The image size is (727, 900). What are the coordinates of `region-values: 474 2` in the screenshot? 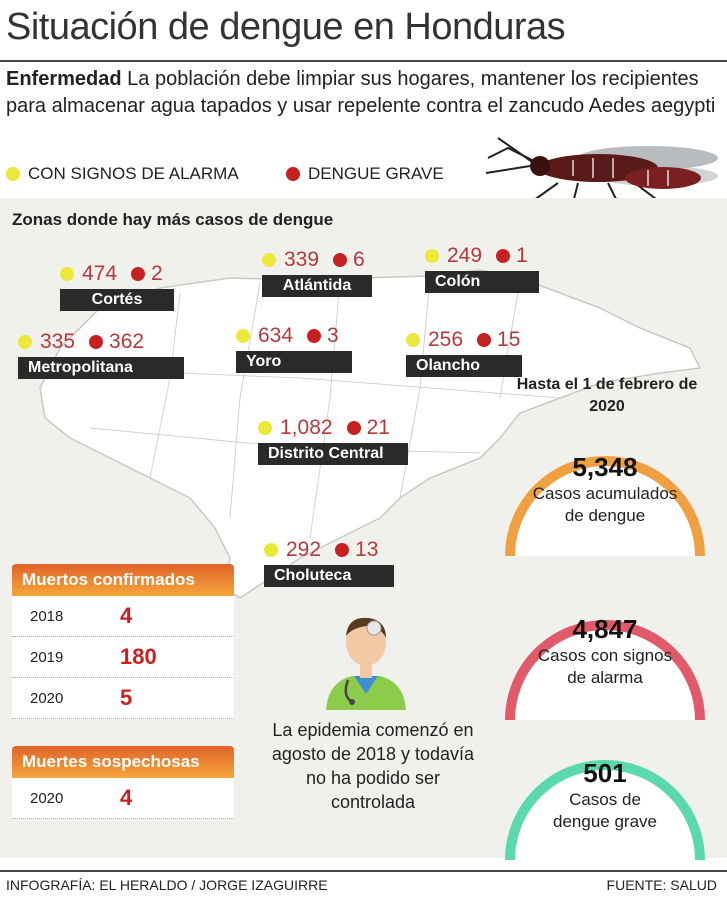 It's located at (117, 274).